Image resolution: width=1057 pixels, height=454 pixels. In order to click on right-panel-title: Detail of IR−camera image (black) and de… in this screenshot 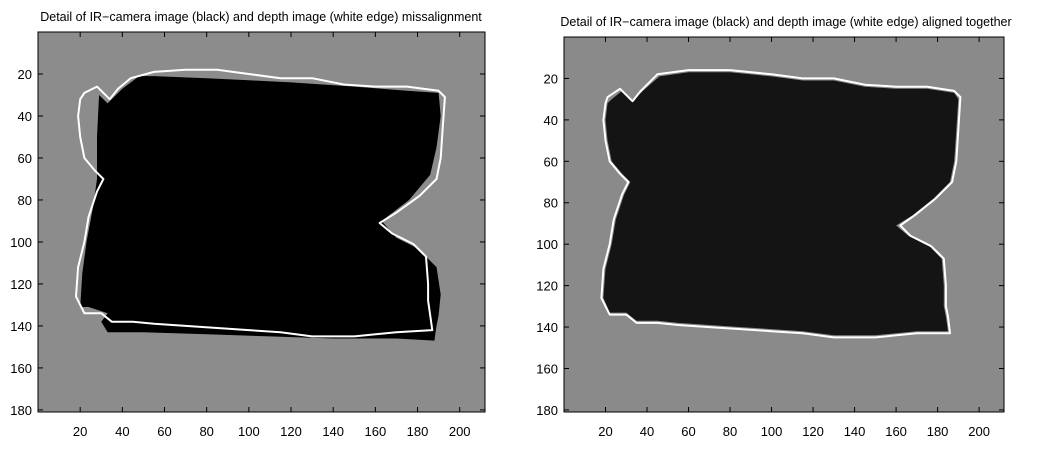, I will do `click(785, 22)`.